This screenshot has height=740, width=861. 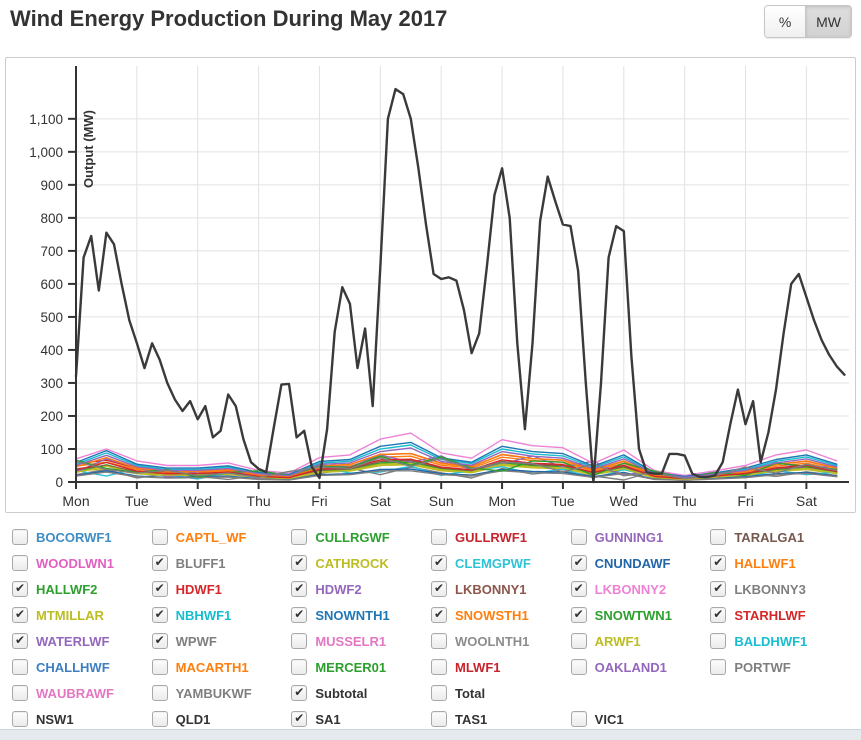 I want to click on checkbox-SA1: ✔, so click(x=299, y=719).